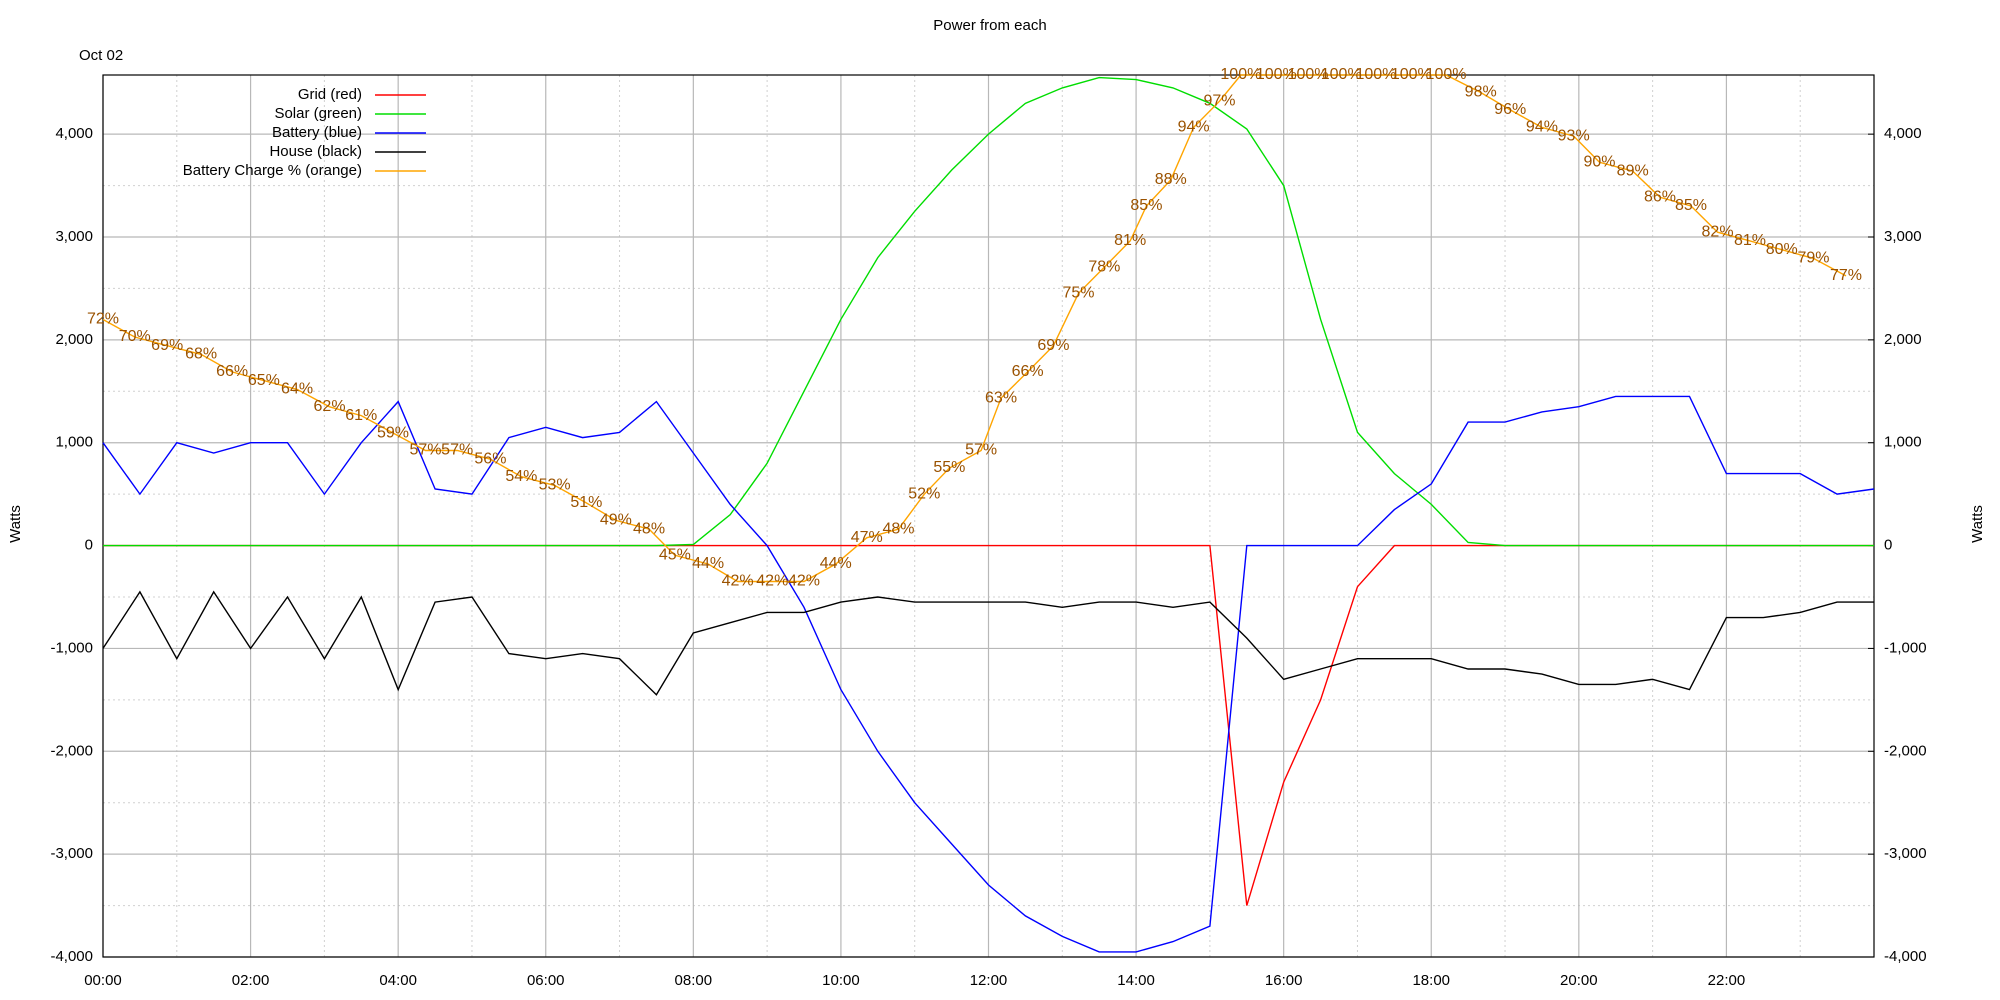 The image size is (2000, 1000). Describe the element at coordinates (103, 319) in the screenshot. I see `value-label: 72%` at that location.